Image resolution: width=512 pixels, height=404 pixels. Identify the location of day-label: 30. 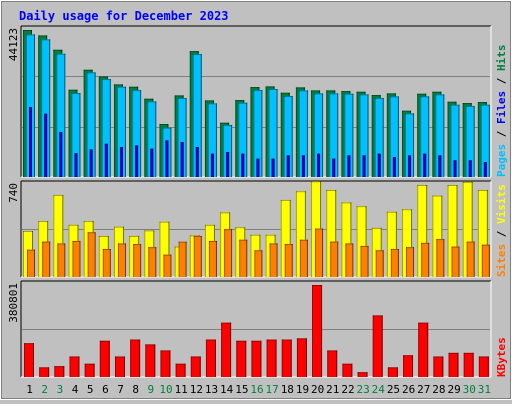
(469, 389).